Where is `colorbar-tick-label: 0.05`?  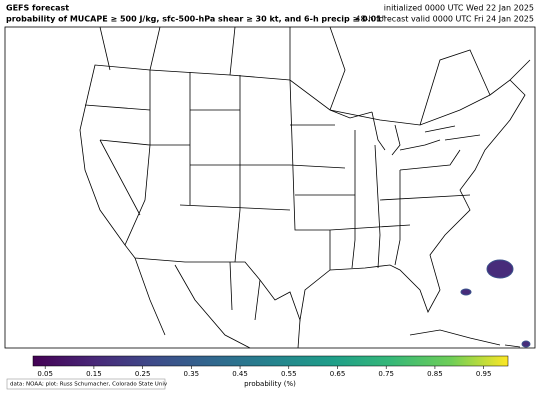 colorbar-tick-label: 0.05 is located at coordinates (45, 374).